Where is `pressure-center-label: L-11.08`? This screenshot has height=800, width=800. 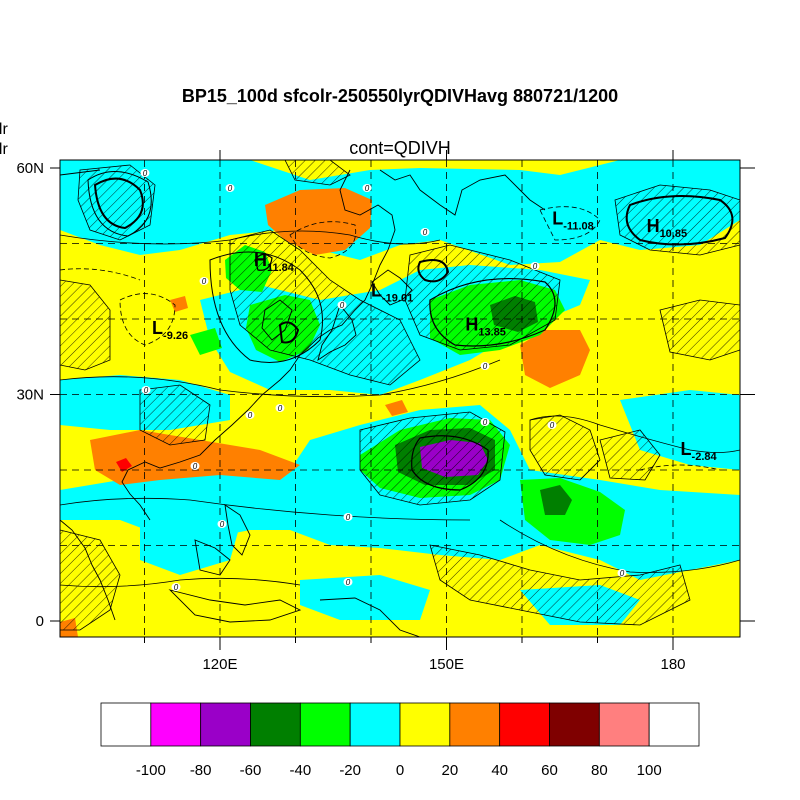
pressure-center-label: L-11.08 is located at coordinates (573, 221).